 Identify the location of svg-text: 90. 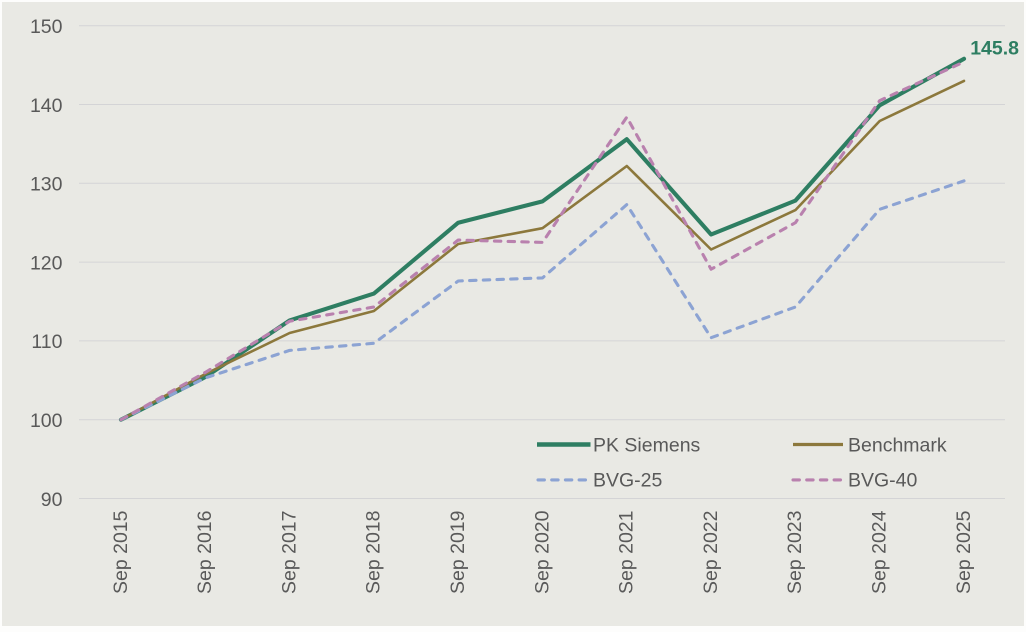
(52, 500).